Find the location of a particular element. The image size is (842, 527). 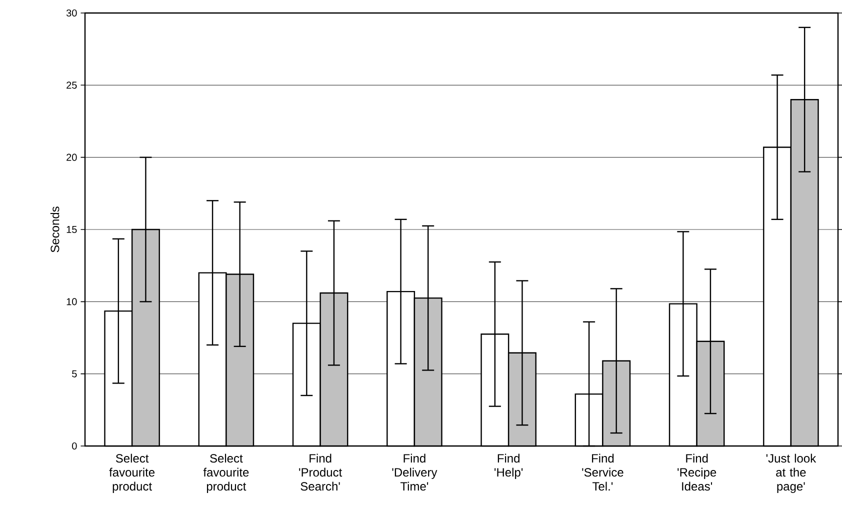

y-tick-label: 25 is located at coordinates (71, 85).